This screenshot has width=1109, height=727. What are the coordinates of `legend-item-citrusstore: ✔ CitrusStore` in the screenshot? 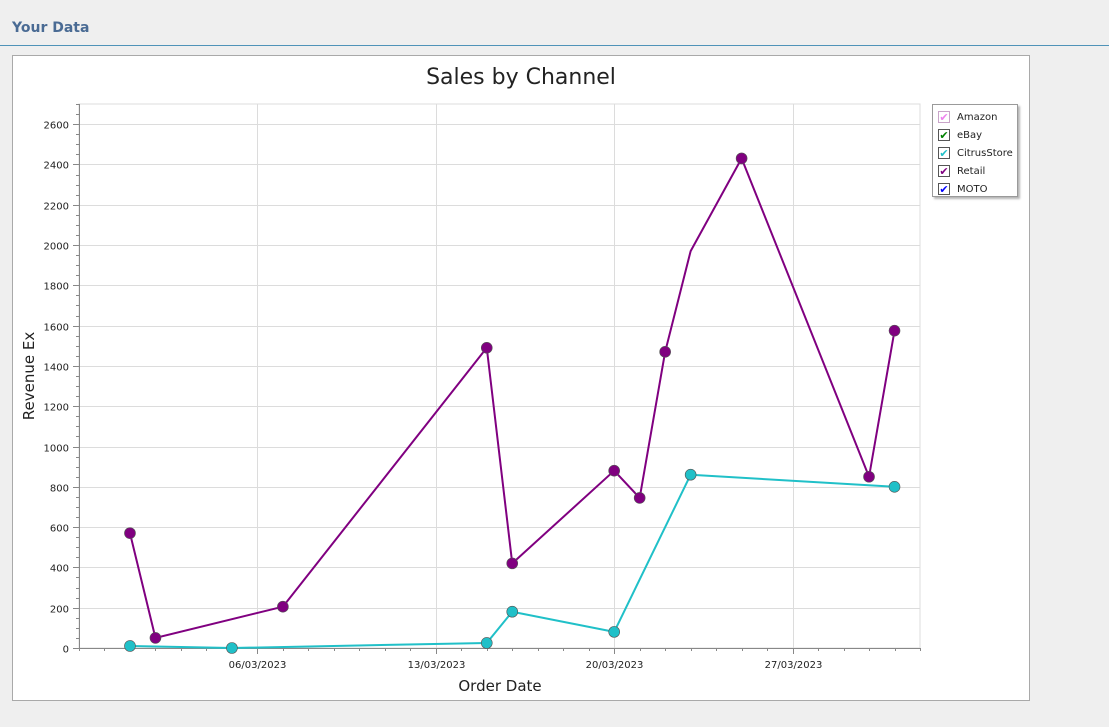 It's located at (975, 153).